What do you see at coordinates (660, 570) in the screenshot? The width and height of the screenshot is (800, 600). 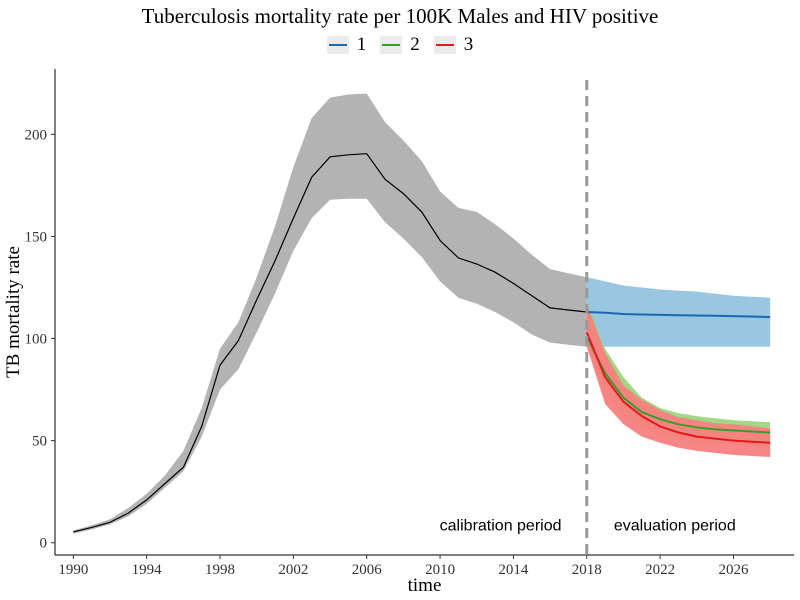 I see `x-tick-label: 2022` at bounding box center [660, 570].